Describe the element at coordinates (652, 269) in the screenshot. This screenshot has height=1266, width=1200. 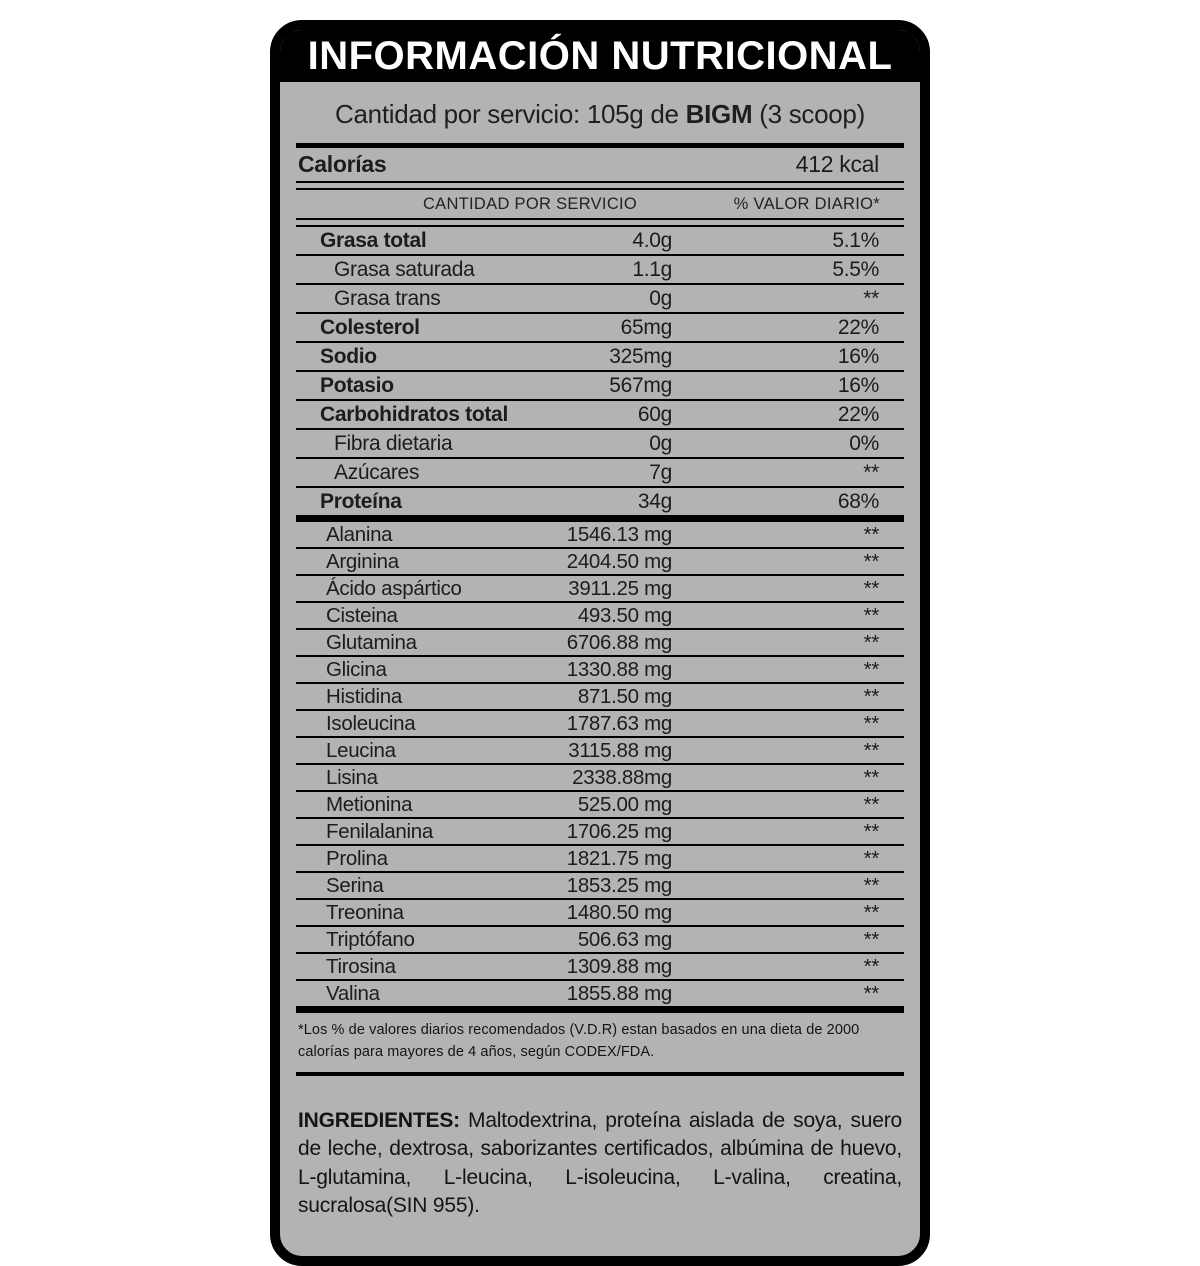
I see `nutrient-amount: 1.1g` at that location.